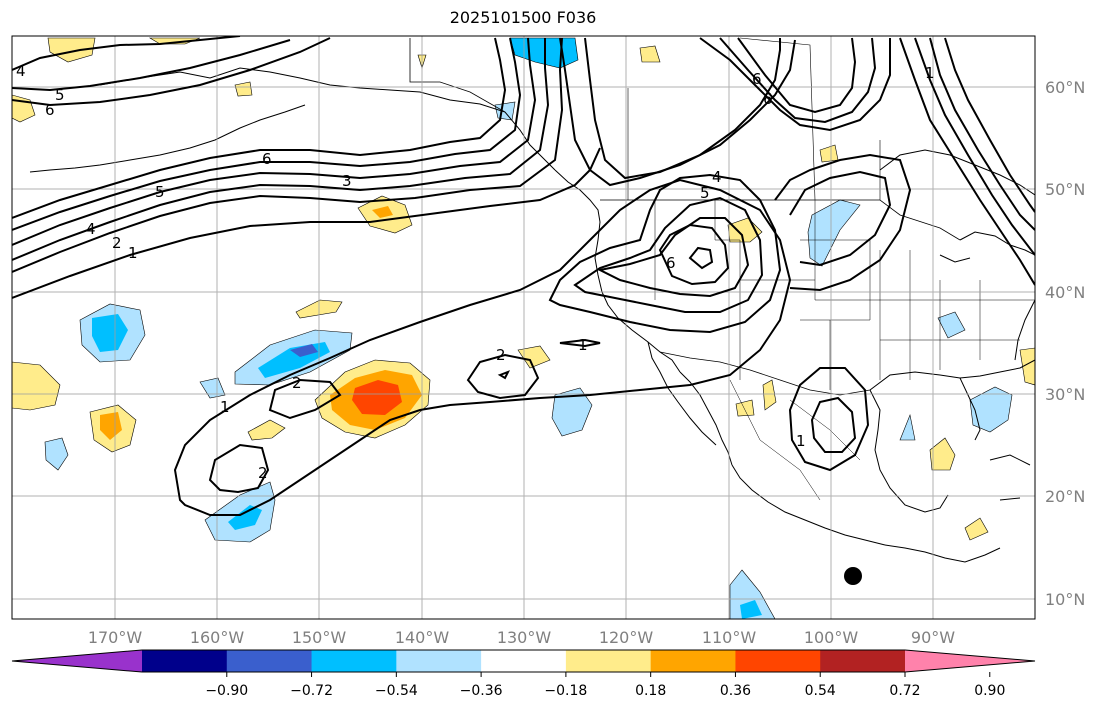 The image size is (1105, 712). I want to click on lon-label: 170°W, so click(115, 637).